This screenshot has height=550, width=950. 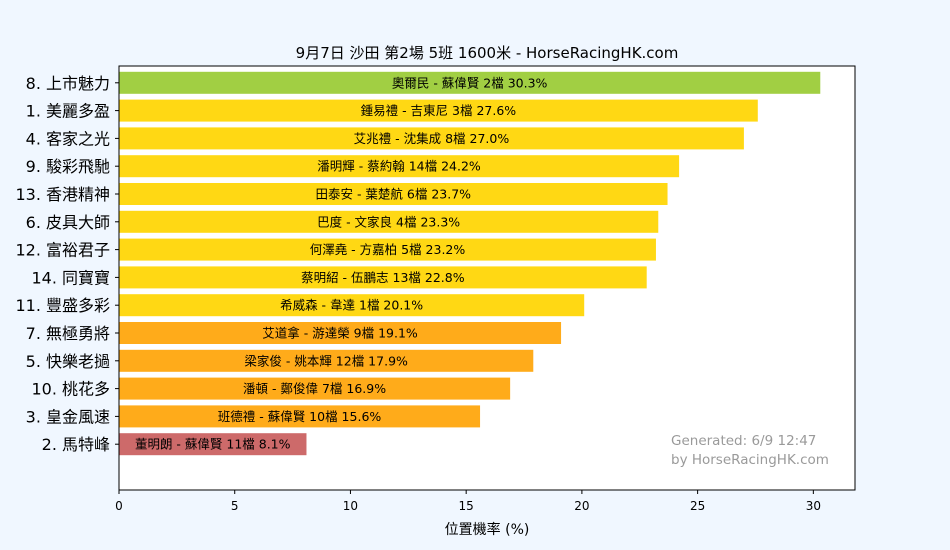 I want to click on y-tick-label: 12. 富裕君子, so click(x=62, y=250).